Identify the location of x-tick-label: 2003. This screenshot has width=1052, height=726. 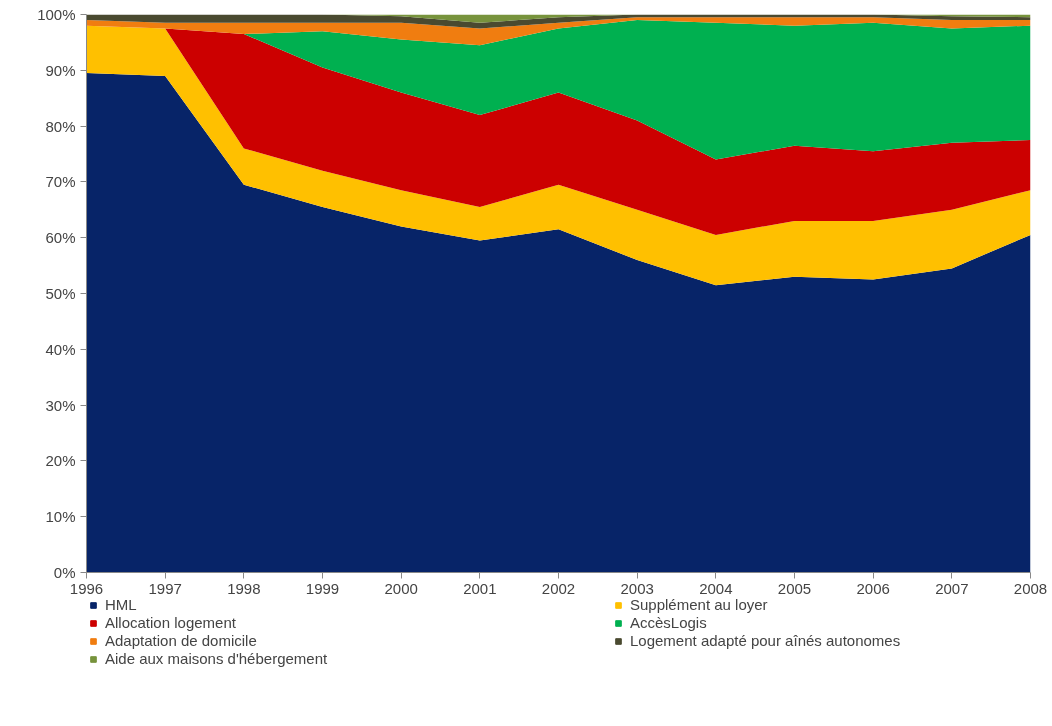
(637, 588).